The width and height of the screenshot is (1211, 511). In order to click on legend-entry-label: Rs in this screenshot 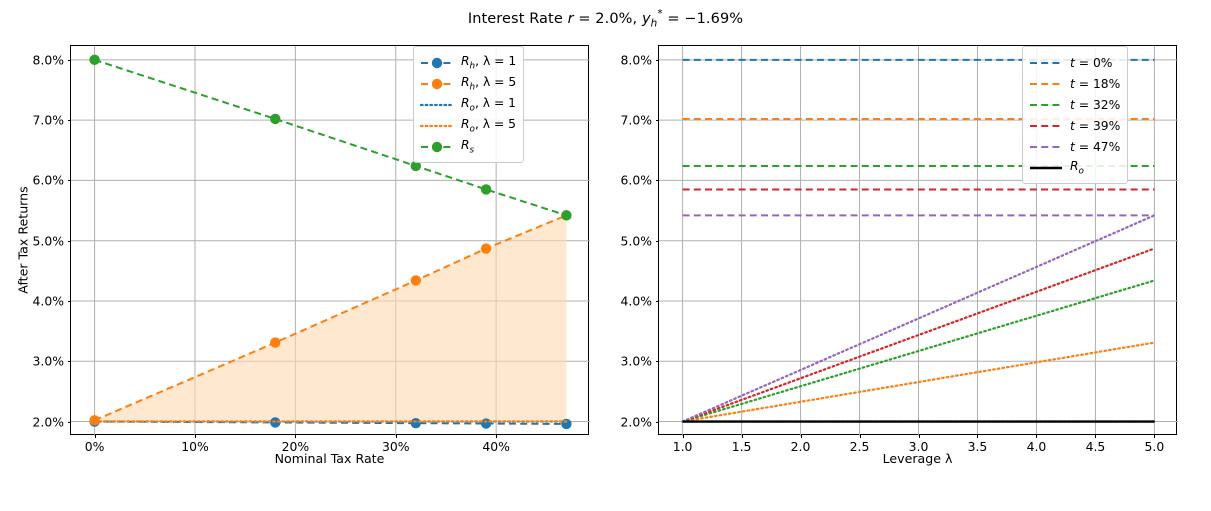, I will do `click(468, 146)`.